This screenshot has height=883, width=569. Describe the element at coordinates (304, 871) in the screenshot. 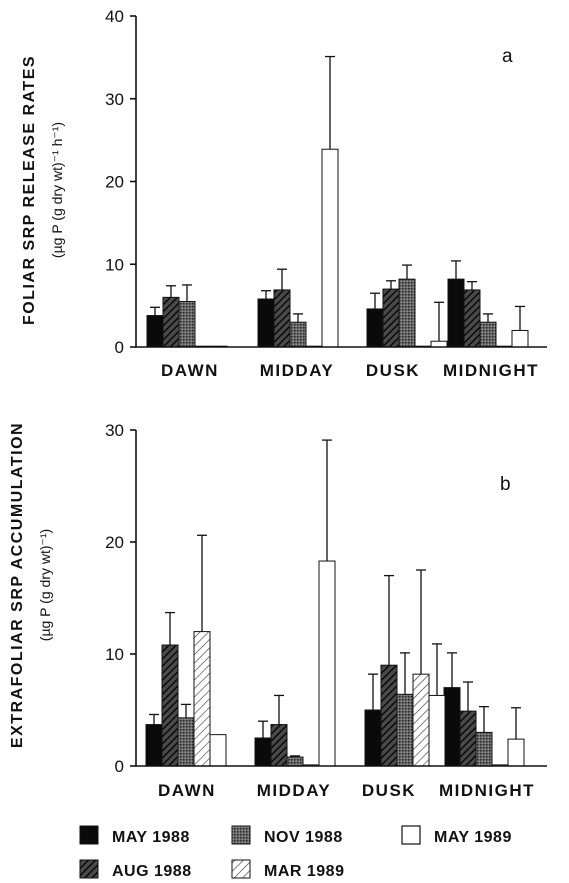

I see `legend-label-mar-1989: MAR 1989` at that location.